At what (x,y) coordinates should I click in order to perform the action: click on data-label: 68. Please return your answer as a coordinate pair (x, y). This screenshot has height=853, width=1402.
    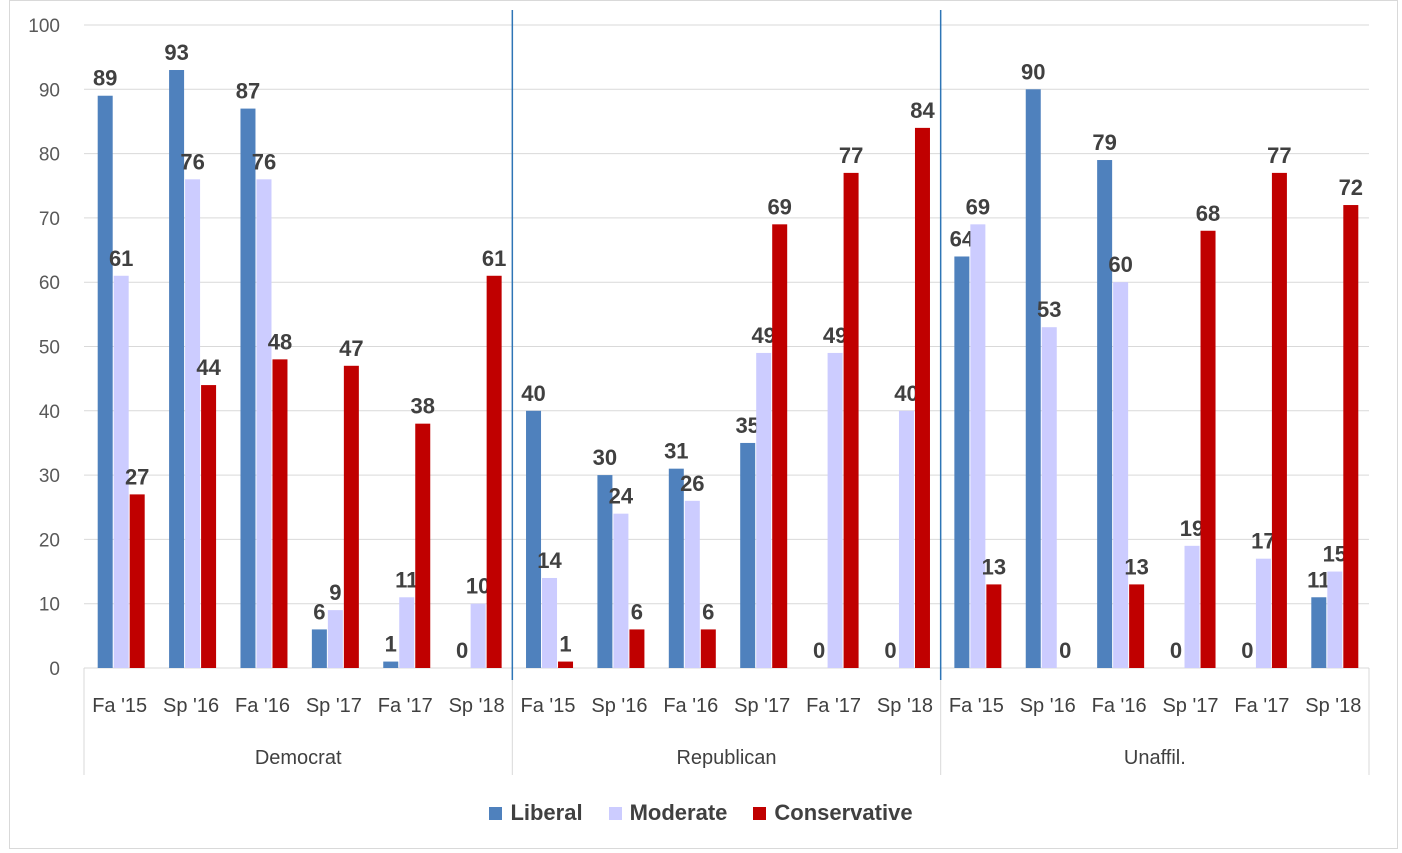
    Looking at the image, I should click on (1208, 213).